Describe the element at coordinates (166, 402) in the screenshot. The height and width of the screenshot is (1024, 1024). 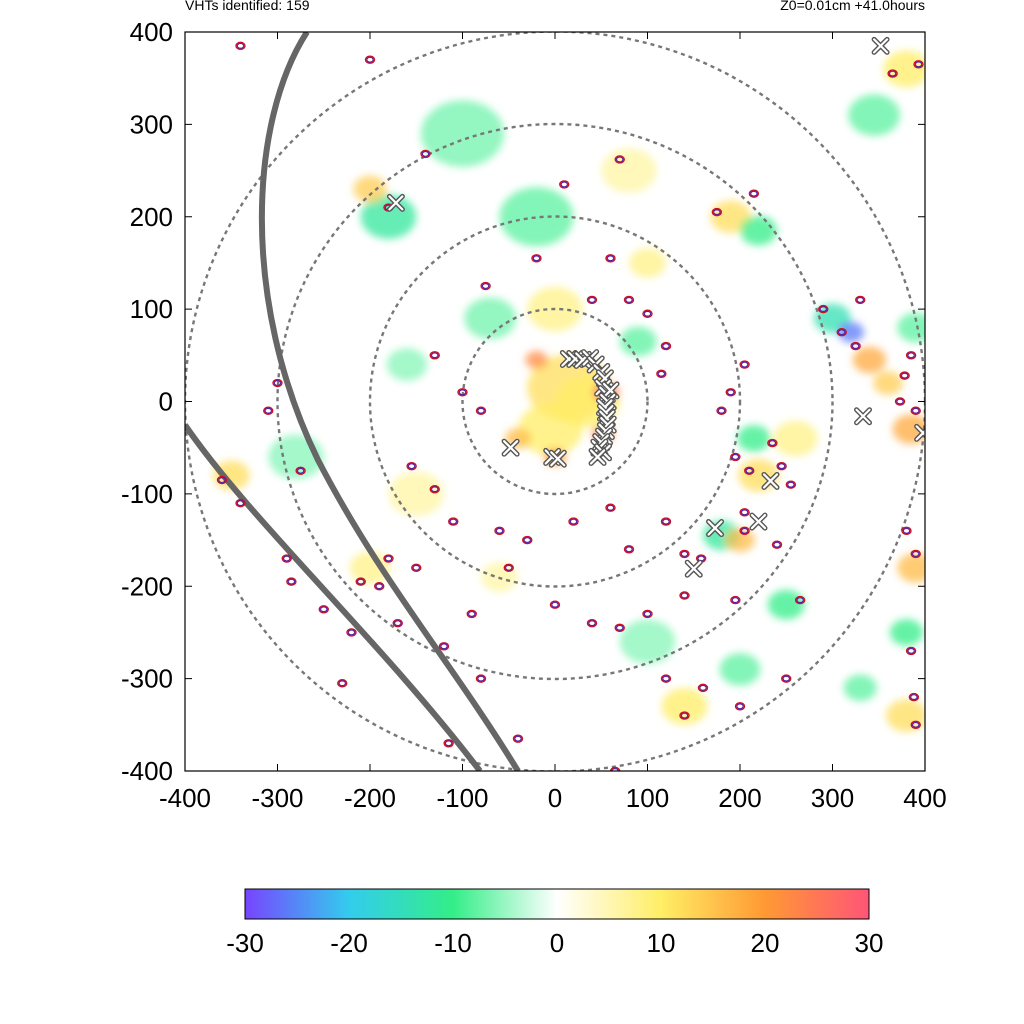
I see `y-tick-label: 0` at that location.